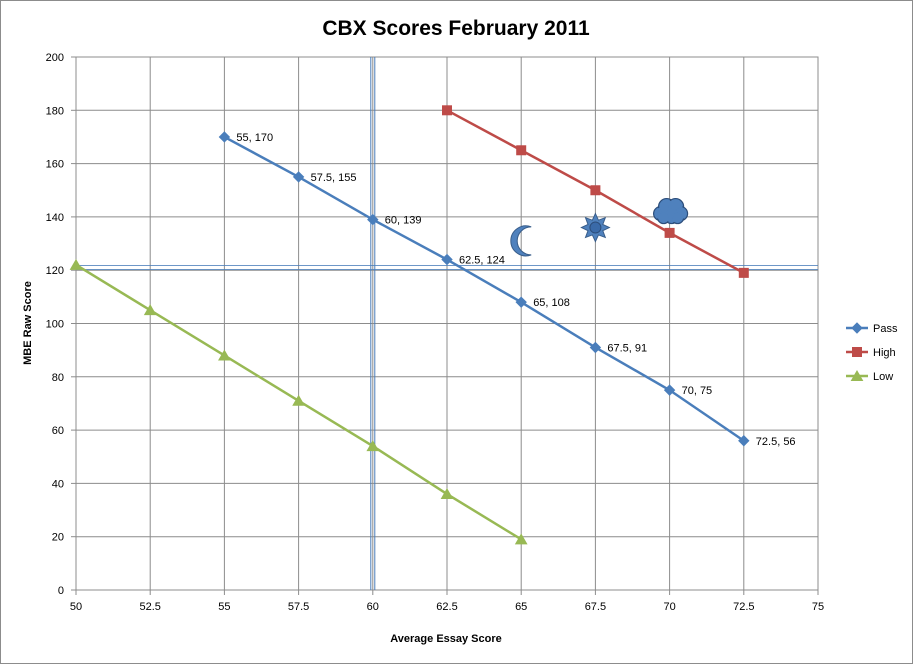 The height and width of the screenshot is (664, 913). I want to click on x-tick-label: 55, so click(224, 607).